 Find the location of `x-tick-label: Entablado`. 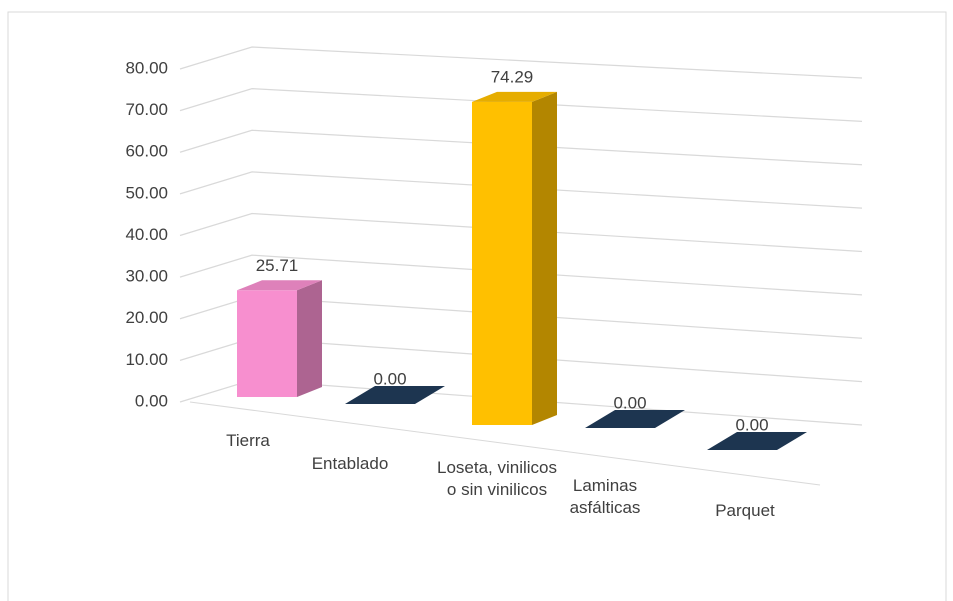

x-tick-label: Entablado is located at coordinates (350, 463).